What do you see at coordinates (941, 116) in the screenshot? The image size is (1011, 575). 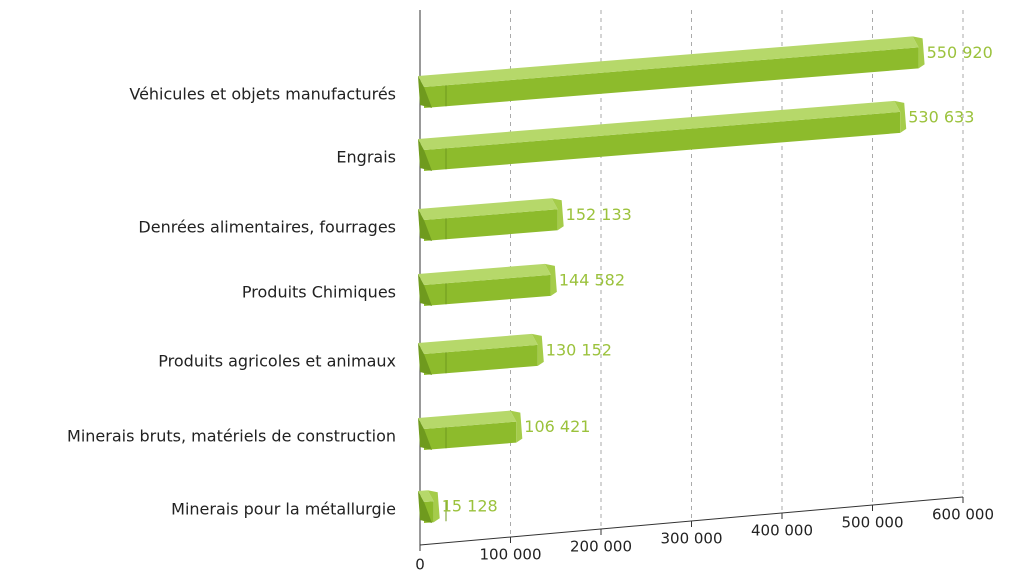 I see `value-label: 530 633` at bounding box center [941, 116].